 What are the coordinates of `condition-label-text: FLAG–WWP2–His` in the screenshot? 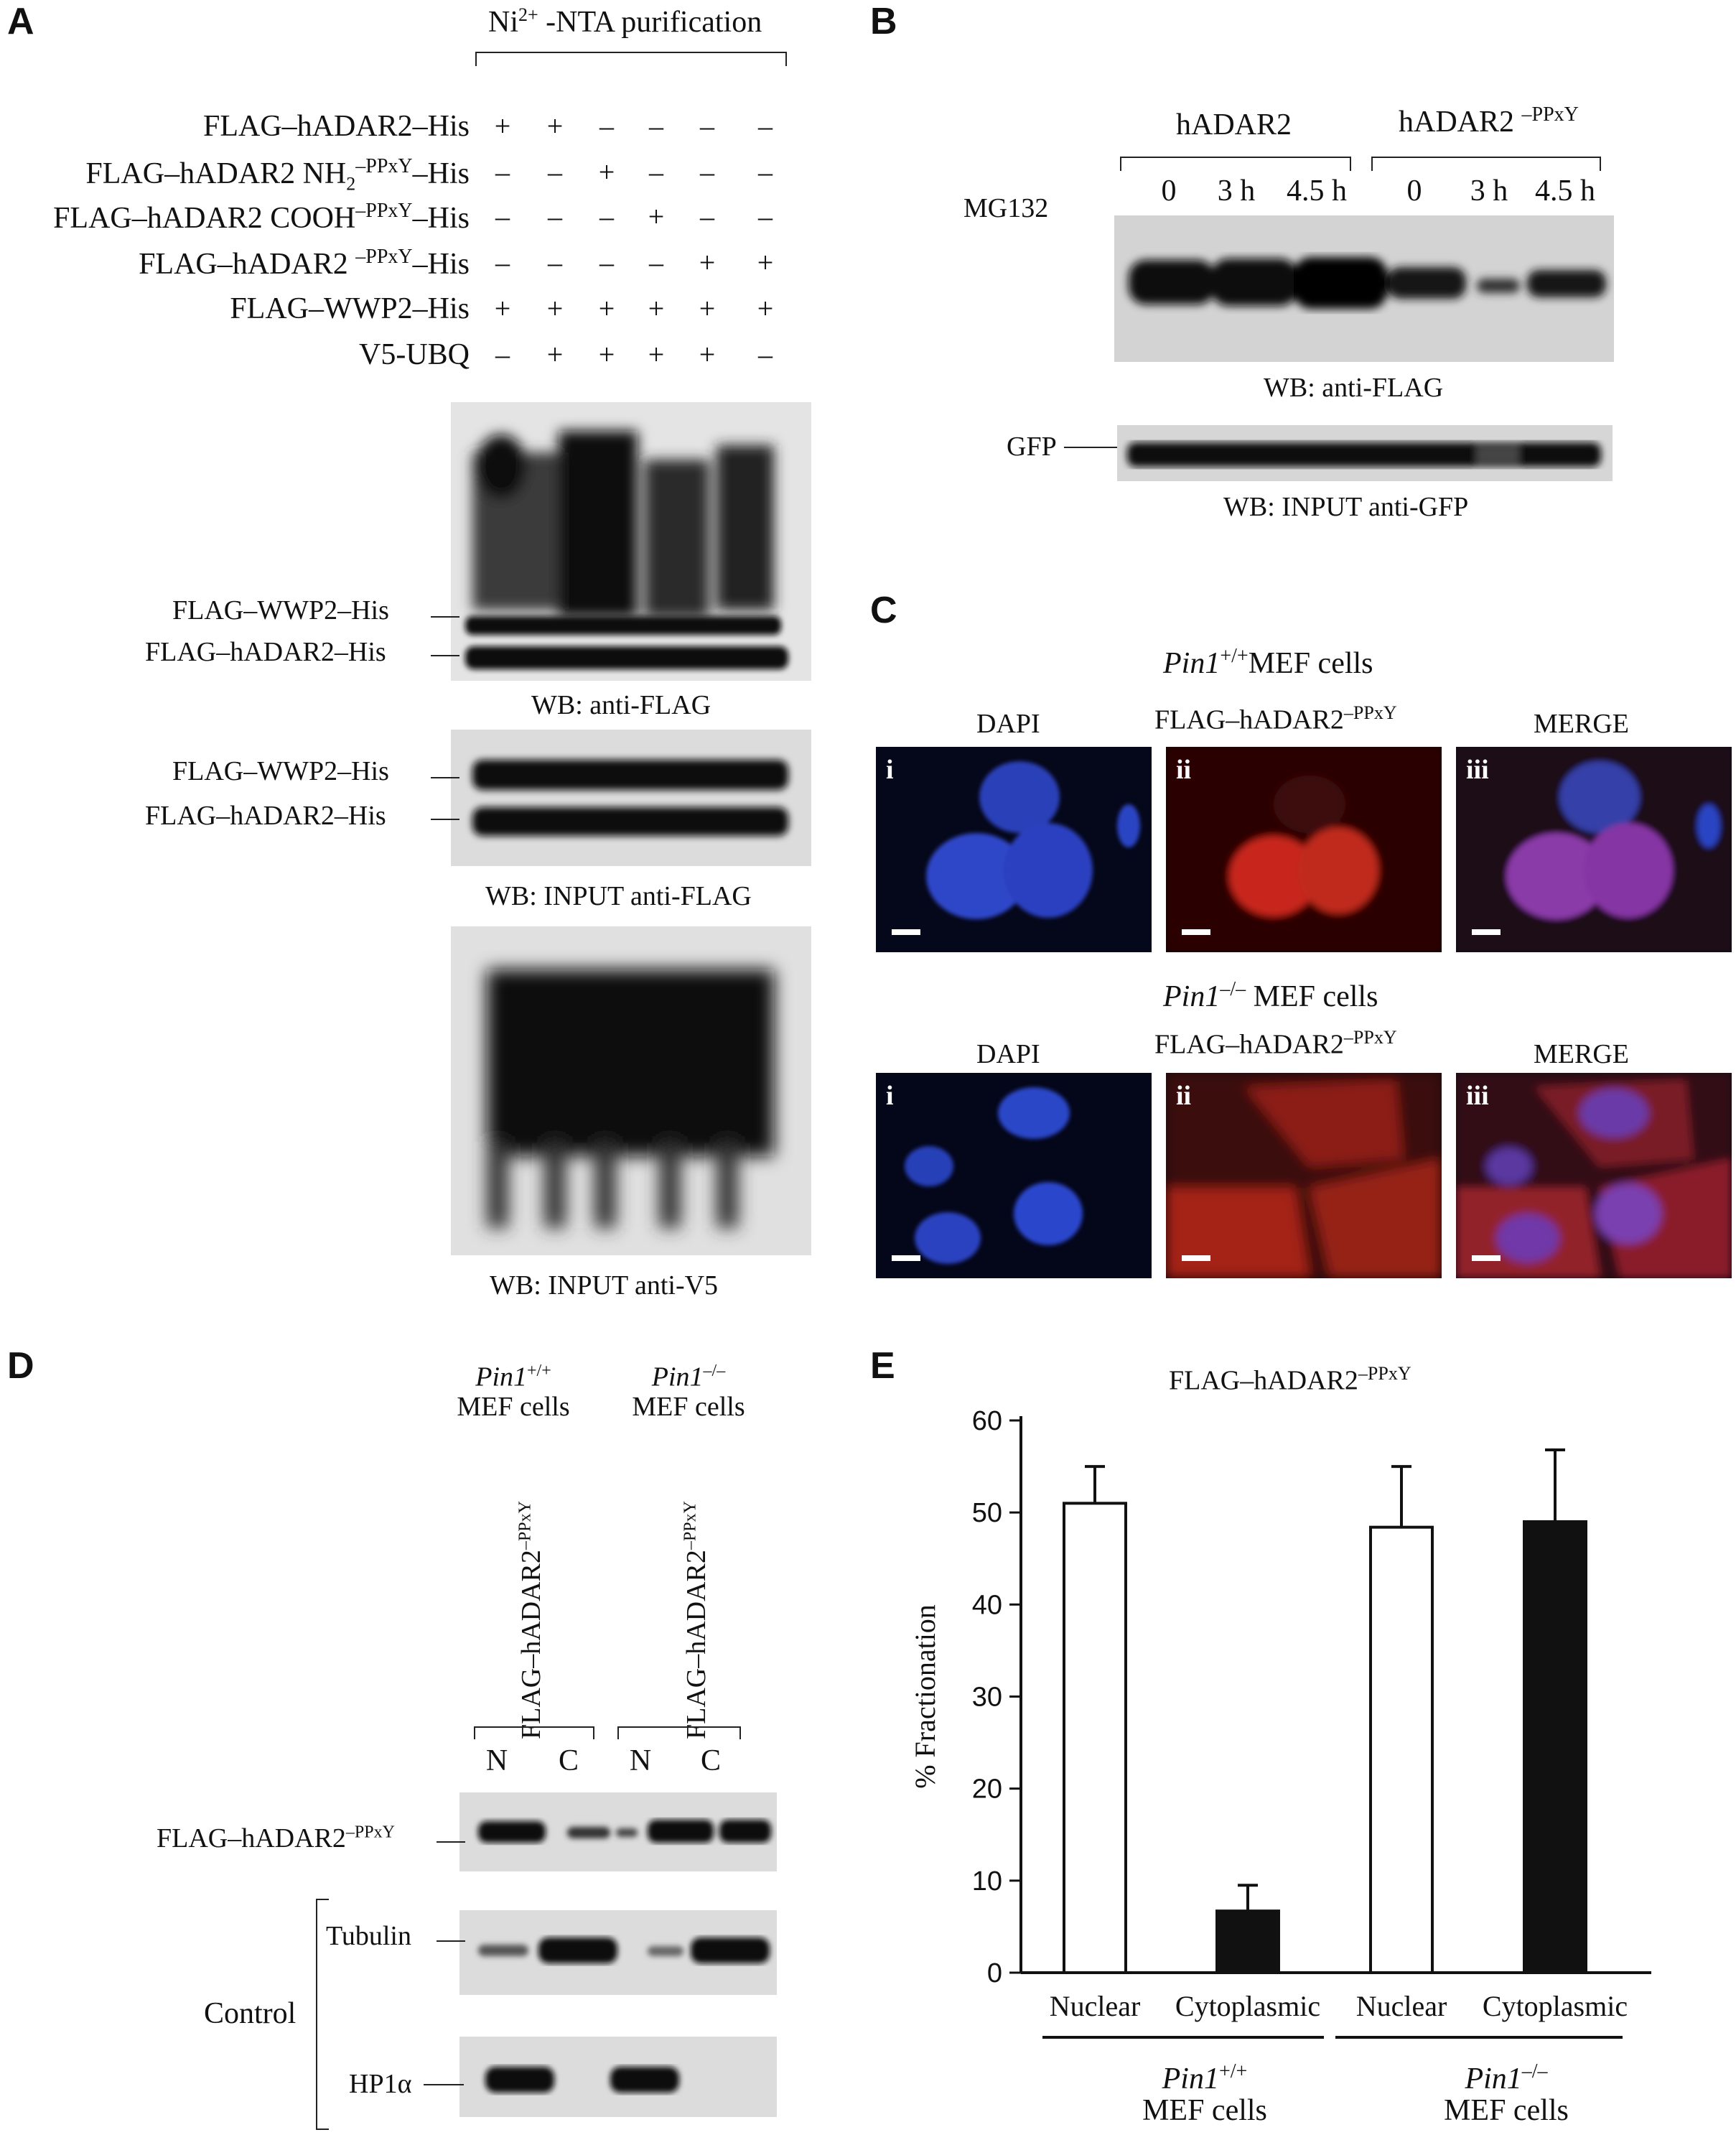 It's located at (350, 308).